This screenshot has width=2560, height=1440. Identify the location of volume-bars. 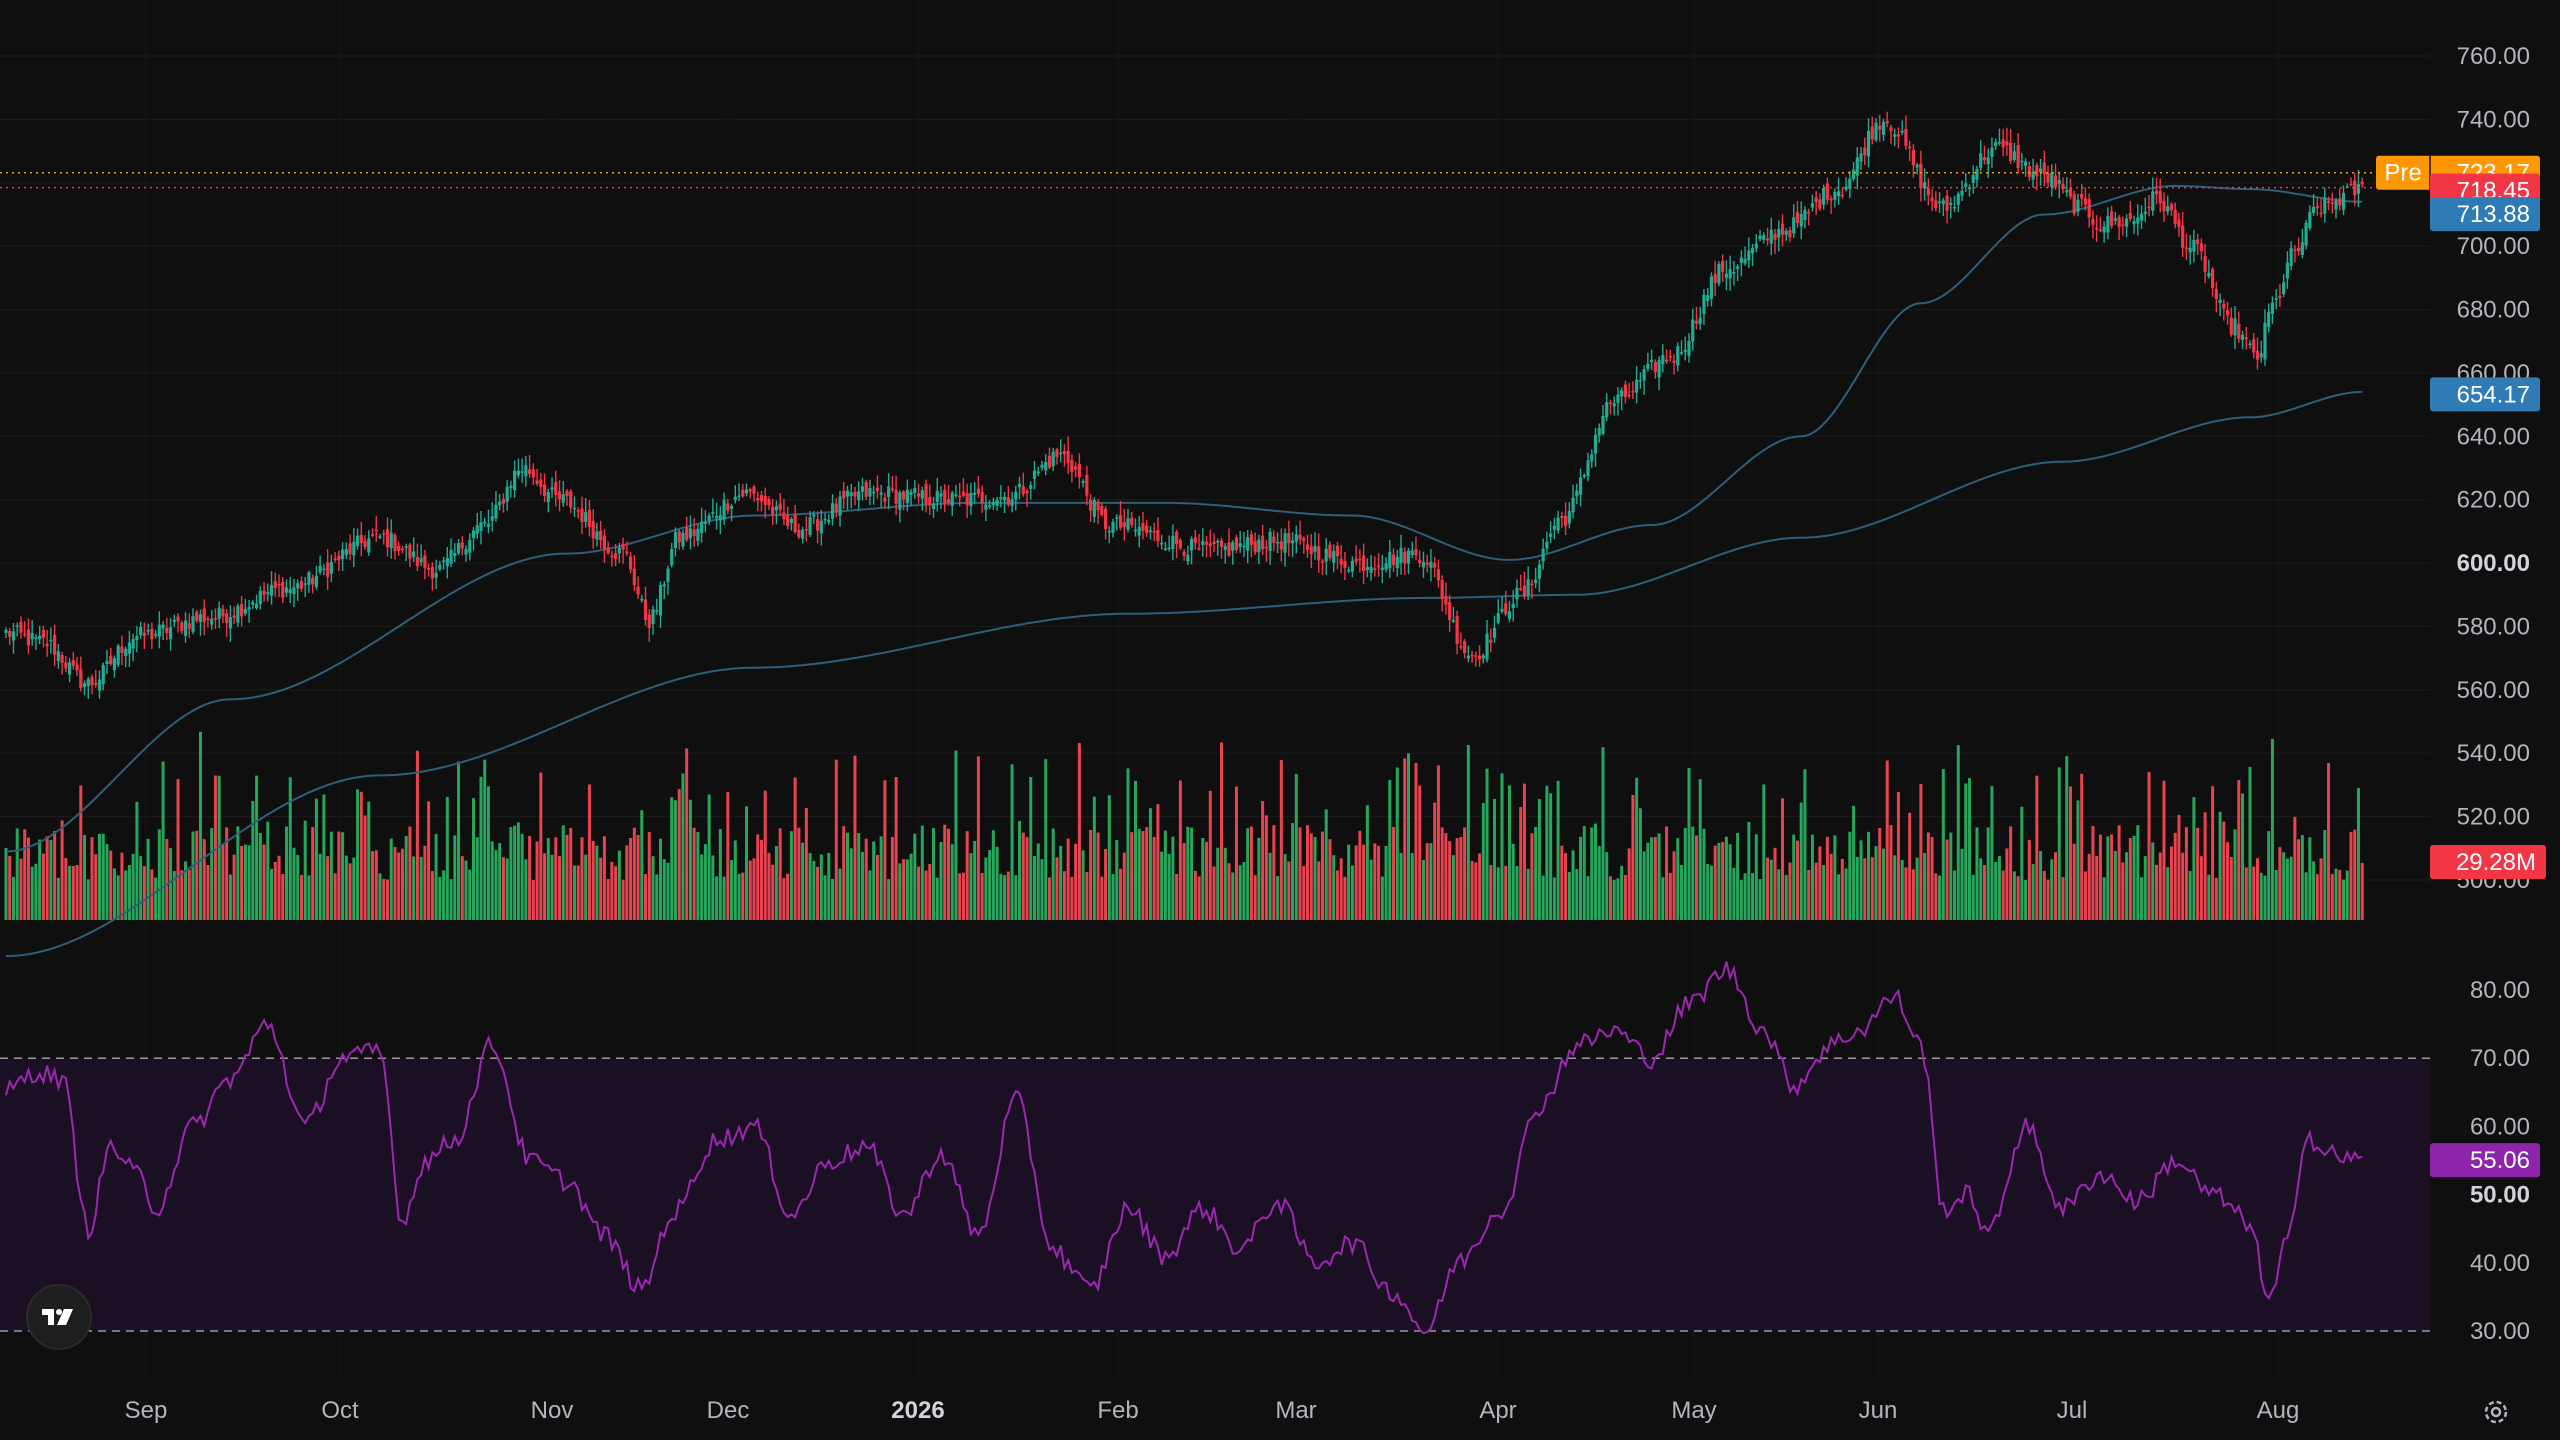
(1184, 825).